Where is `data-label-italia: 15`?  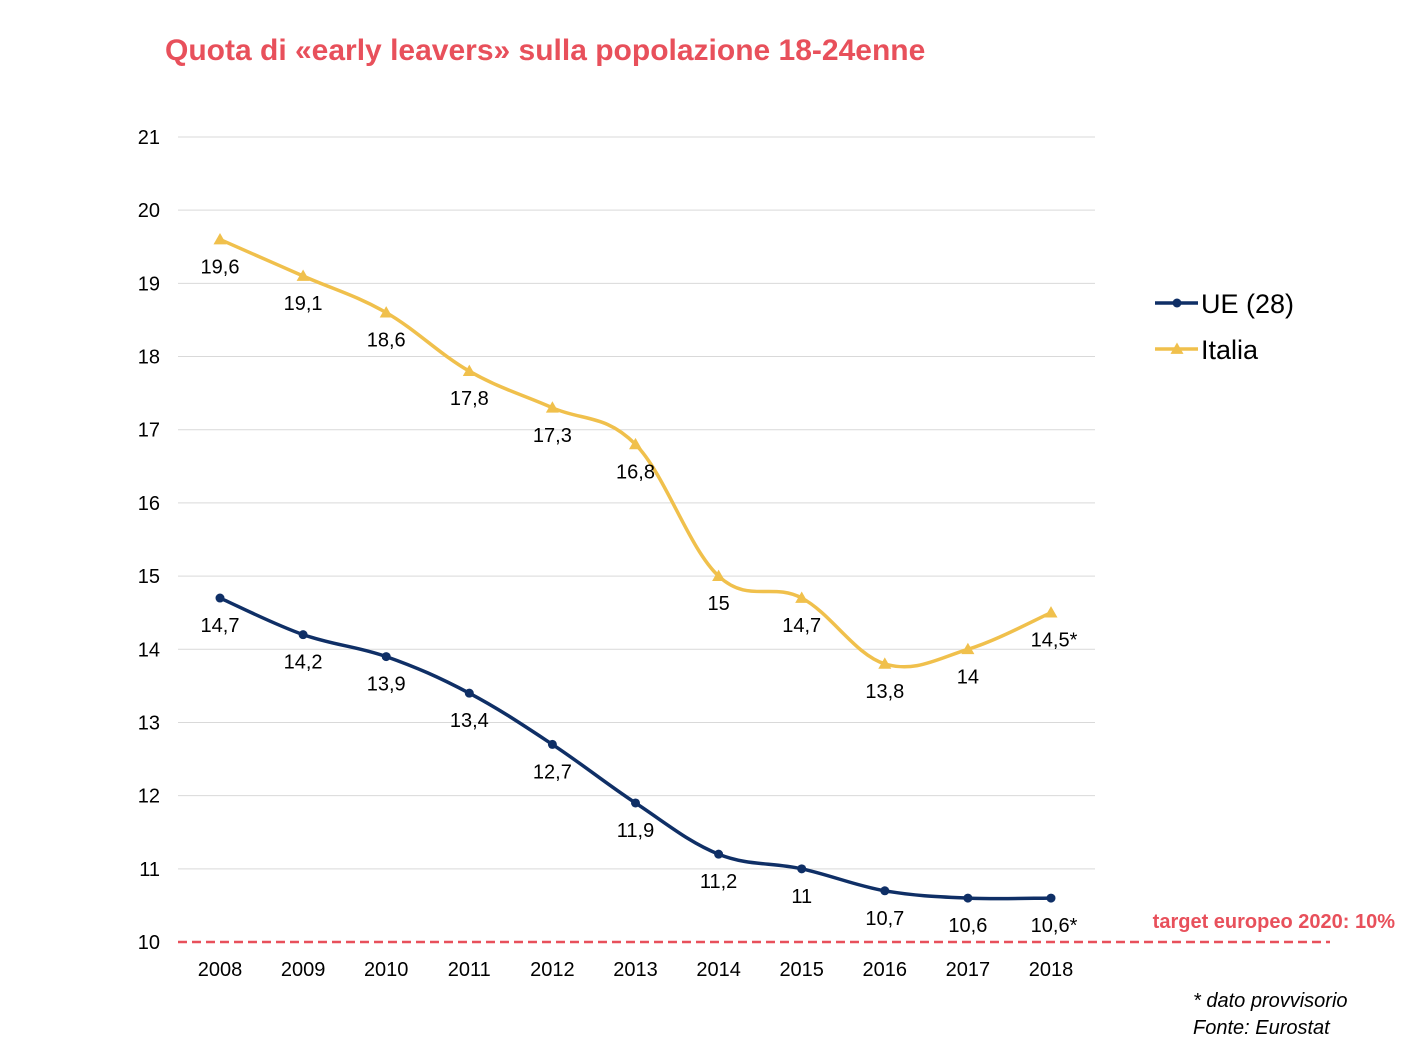 data-label-italia: 15 is located at coordinates (718, 604).